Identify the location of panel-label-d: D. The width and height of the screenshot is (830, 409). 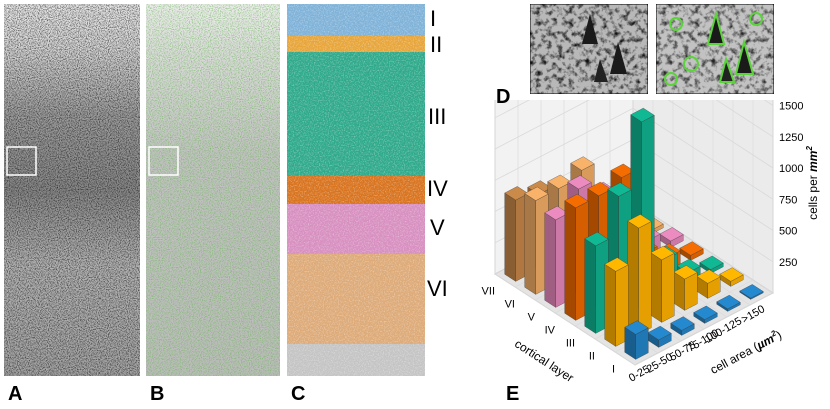
(503, 97).